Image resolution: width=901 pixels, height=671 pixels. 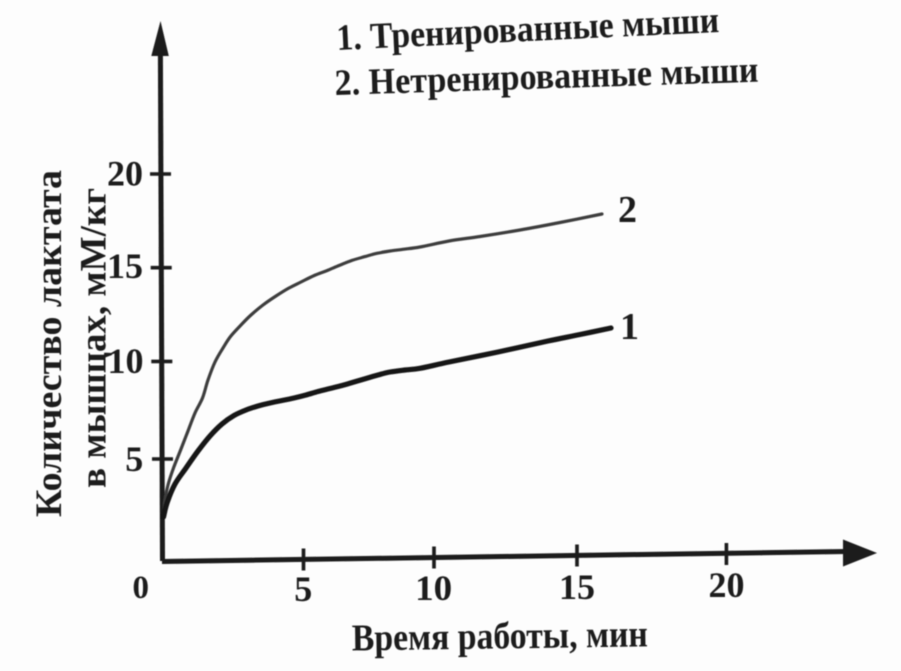 What do you see at coordinates (49, 343) in the screenshot?
I see `svg-text: Количество лактата` at bounding box center [49, 343].